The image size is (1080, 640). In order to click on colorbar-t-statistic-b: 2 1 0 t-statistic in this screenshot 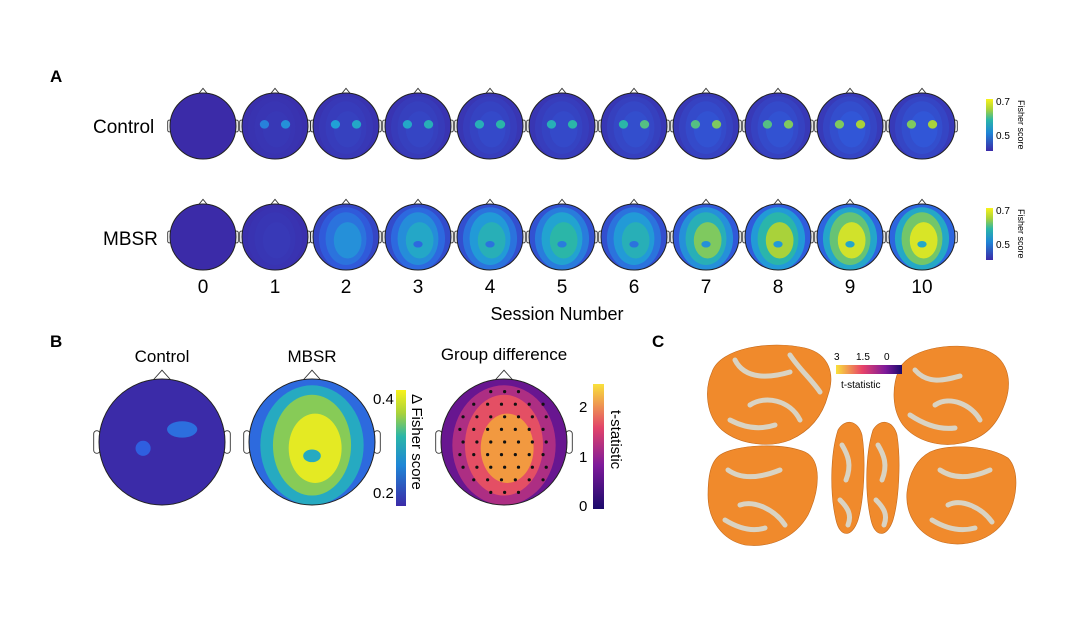, I will do `click(601, 449)`.